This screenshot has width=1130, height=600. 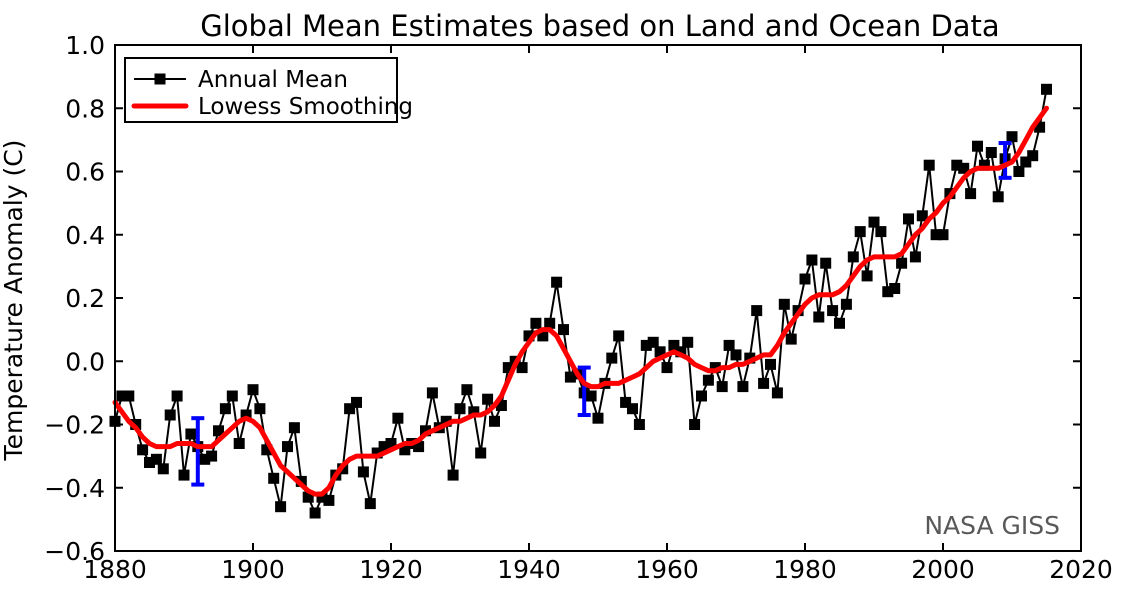 What do you see at coordinates (667, 569) in the screenshot?
I see `x-tick-label: 1960` at bounding box center [667, 569].